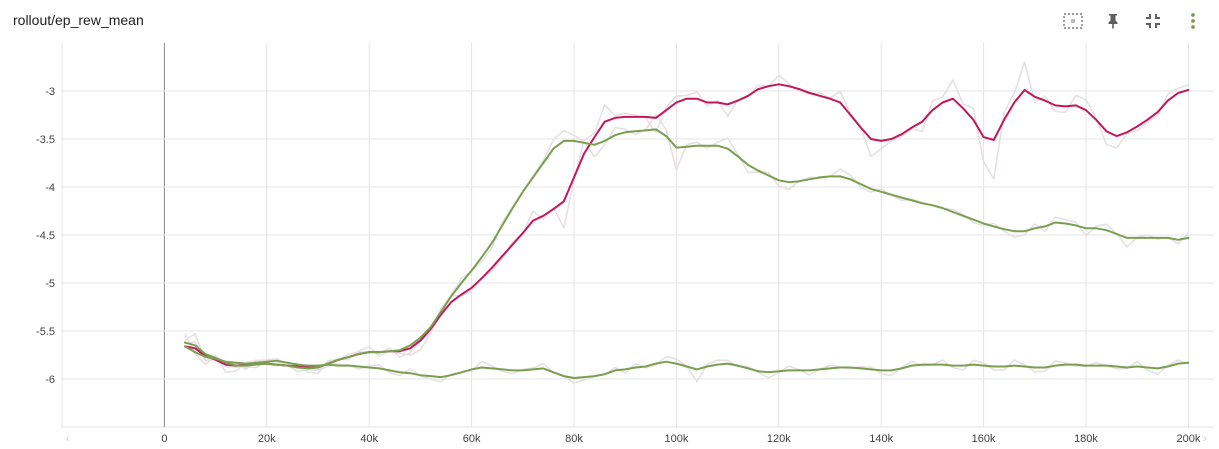 This screenshot has width=1219, height=449. What do you see at coordinates (164, 439) in the screenshot?
I see `x-tick-label: 0` at bounding box center [164, 439].